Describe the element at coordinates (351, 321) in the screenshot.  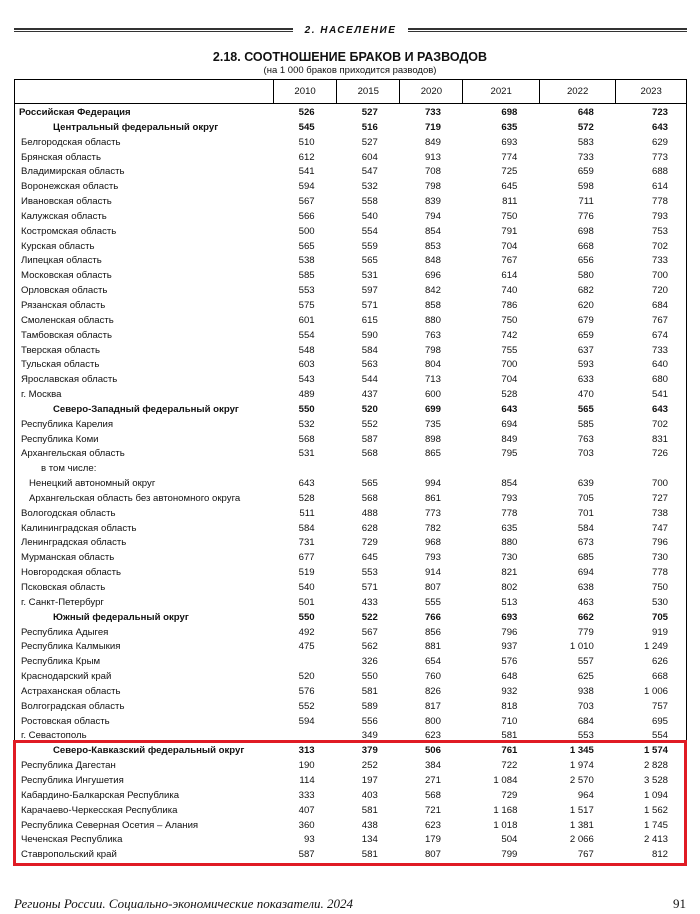
I see `table-row: Смоленская область 601 615 880 750 679 767` at that location.